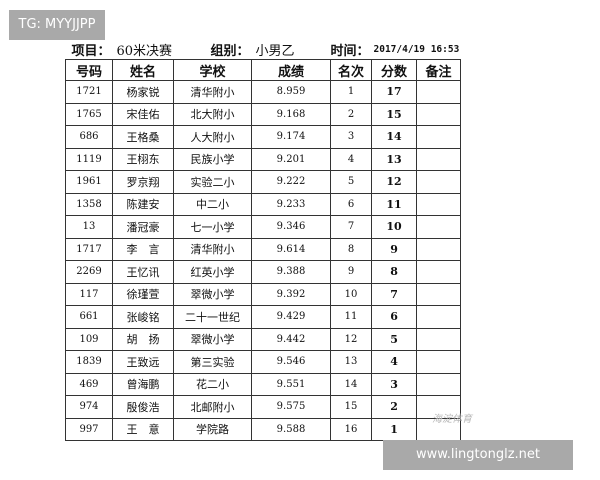  I want to click on points-cell: 10, so click(394, 227).